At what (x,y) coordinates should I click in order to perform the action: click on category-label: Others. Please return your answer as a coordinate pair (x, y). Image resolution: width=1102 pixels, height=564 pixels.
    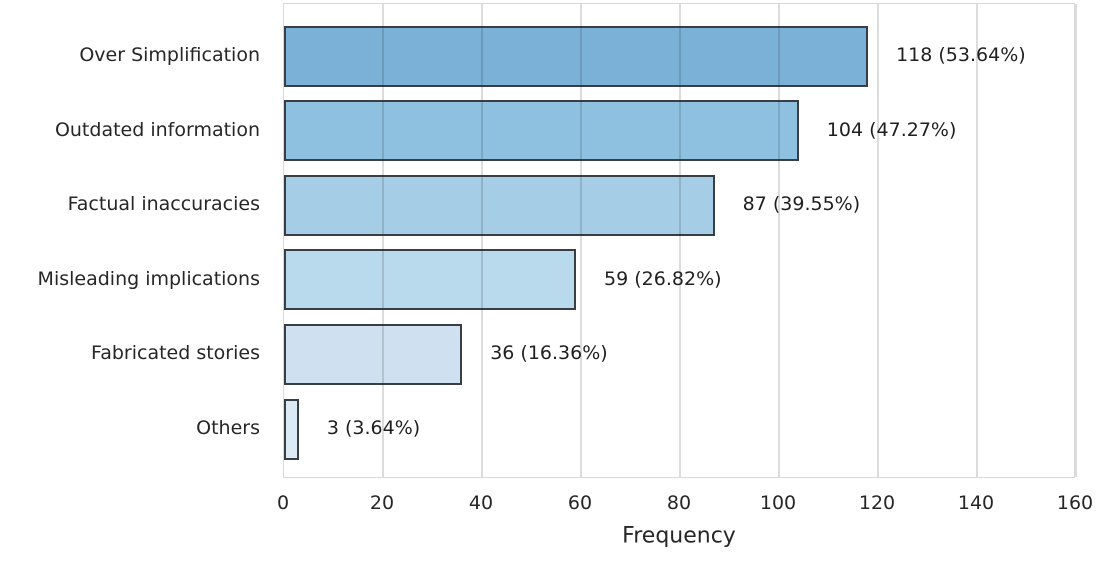
    Looking at the image, I should click on (228, 428).